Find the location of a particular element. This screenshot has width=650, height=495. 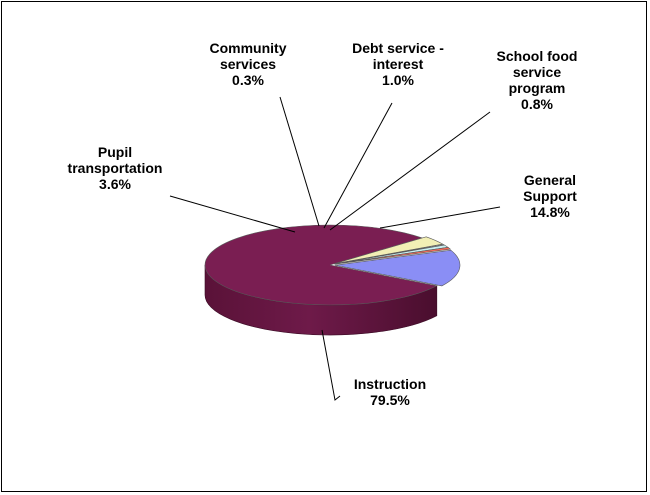

slice-label-school-food-service-program: School food service program 0.8% is located at coordinates (537, 80).